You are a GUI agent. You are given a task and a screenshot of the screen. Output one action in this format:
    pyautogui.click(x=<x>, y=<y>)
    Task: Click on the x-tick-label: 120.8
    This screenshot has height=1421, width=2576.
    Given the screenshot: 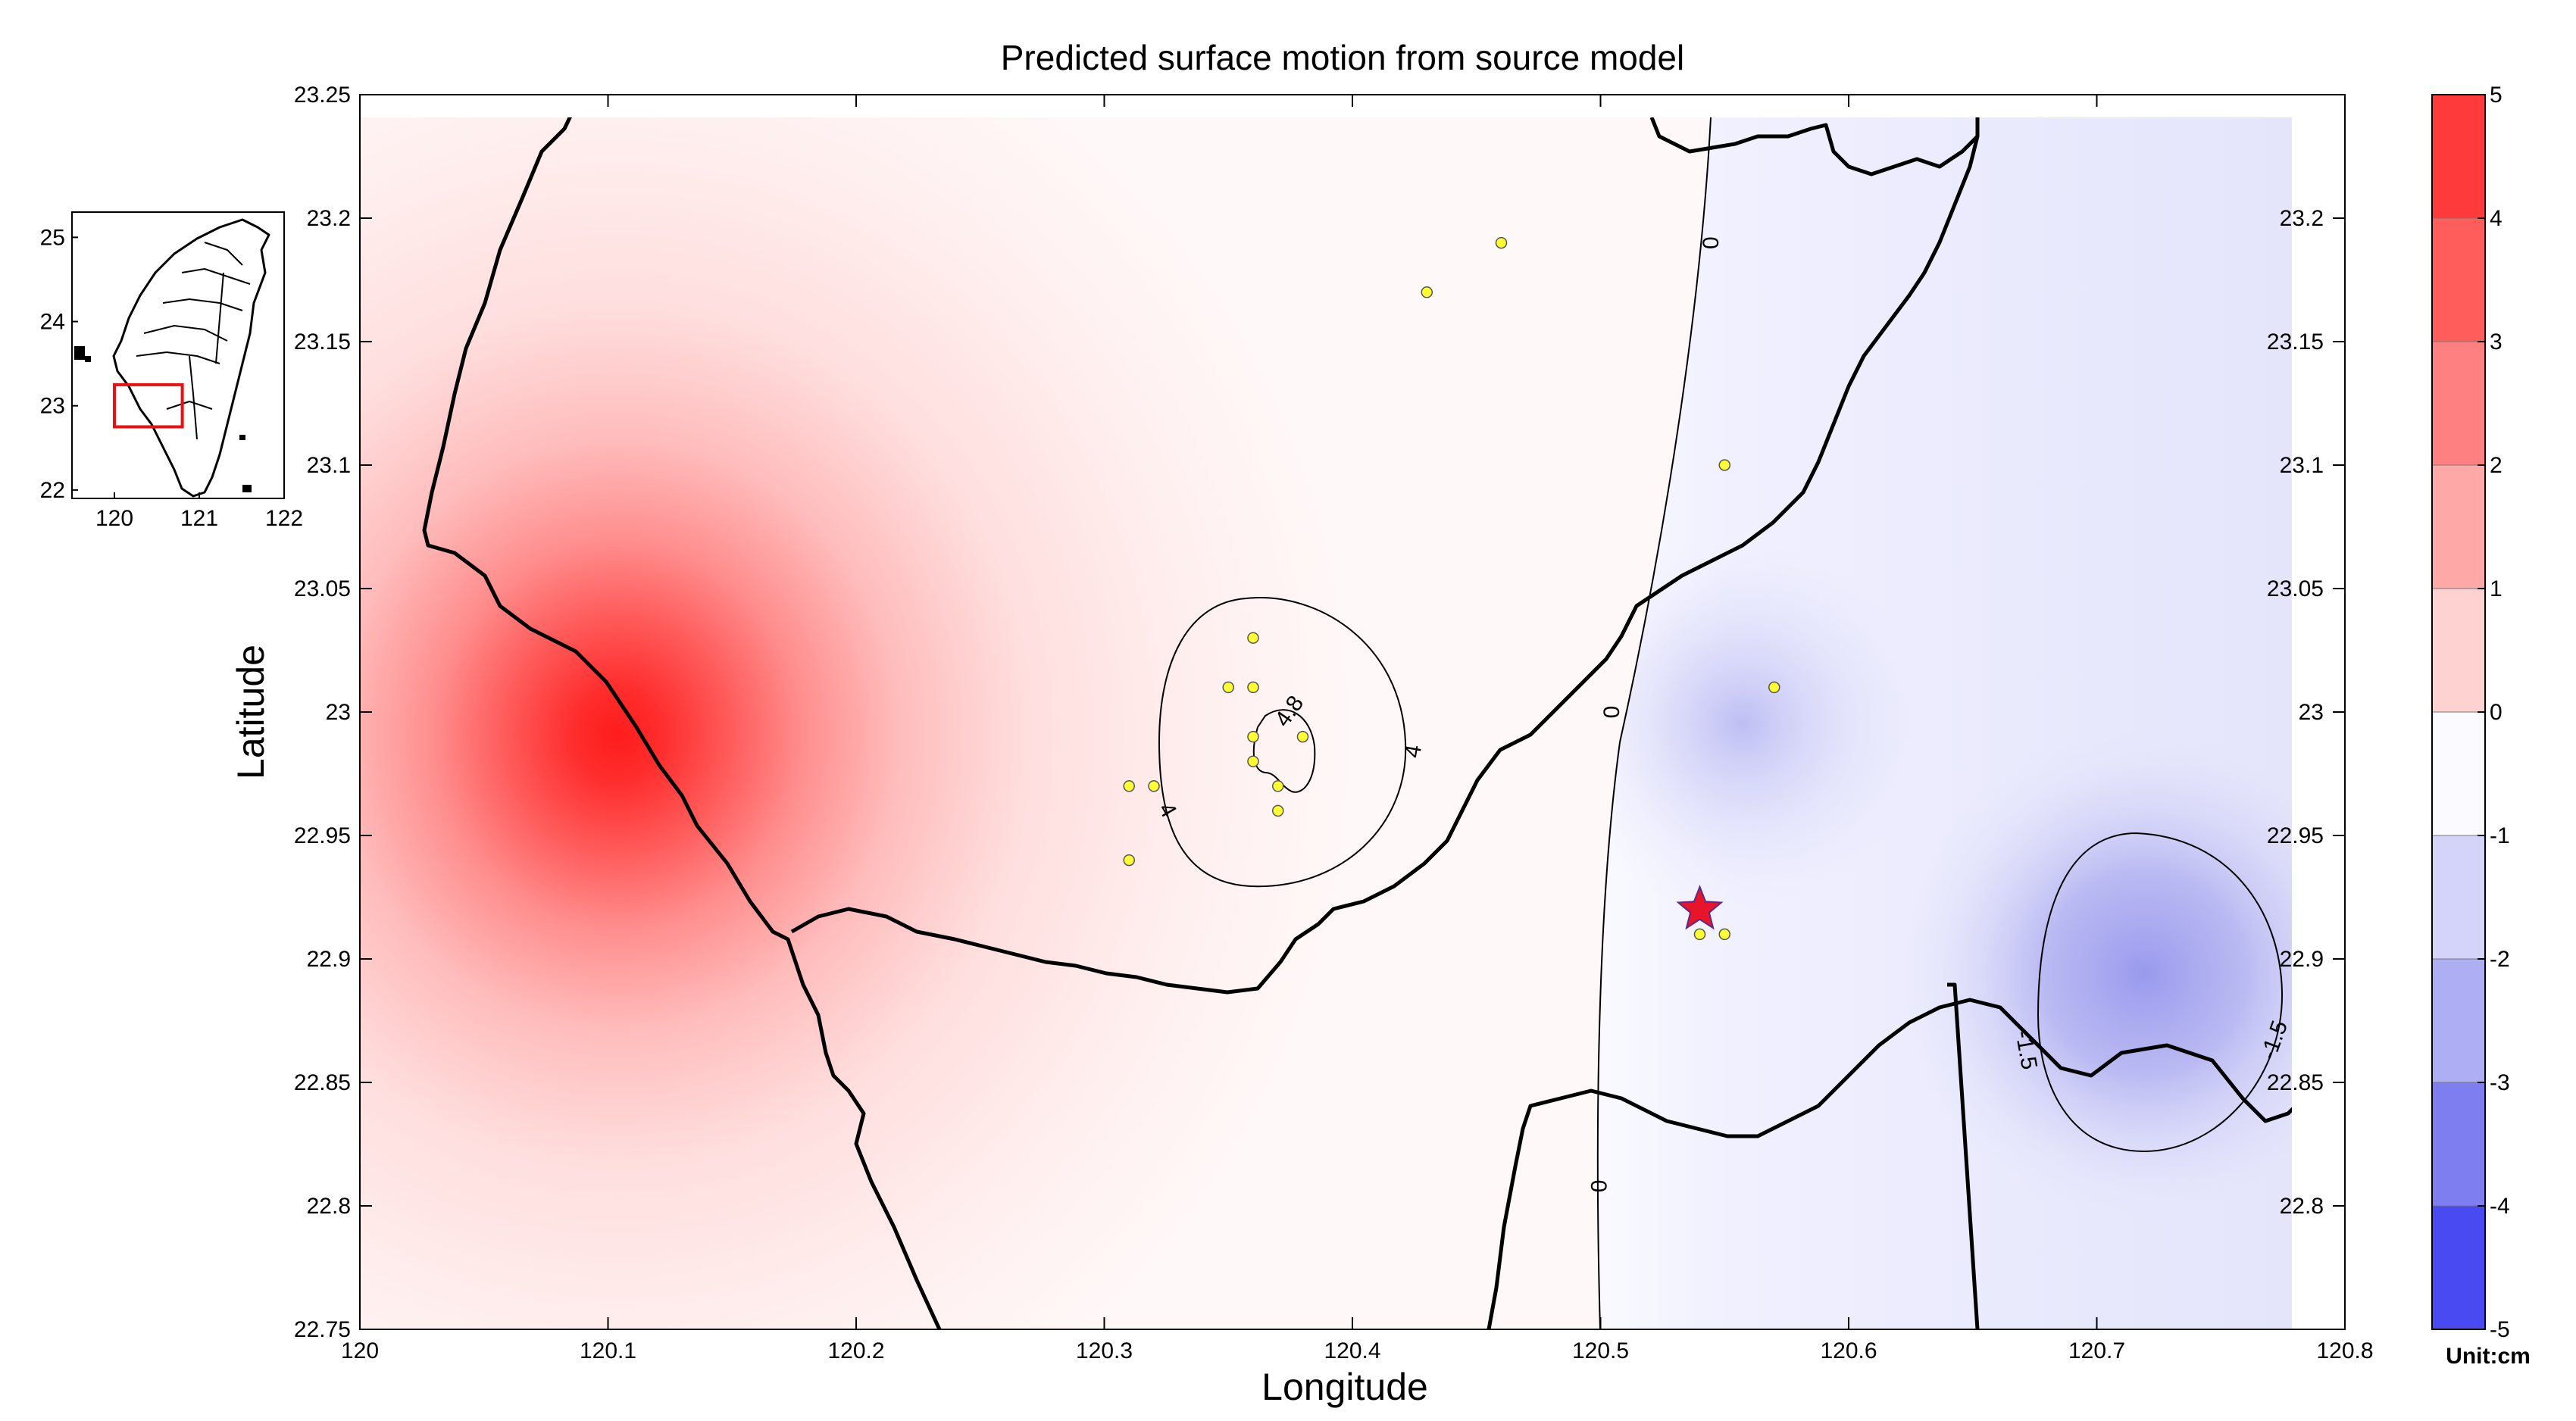 What is the action you would take?
    pyautogui.click(x=2344, y=1350)
    